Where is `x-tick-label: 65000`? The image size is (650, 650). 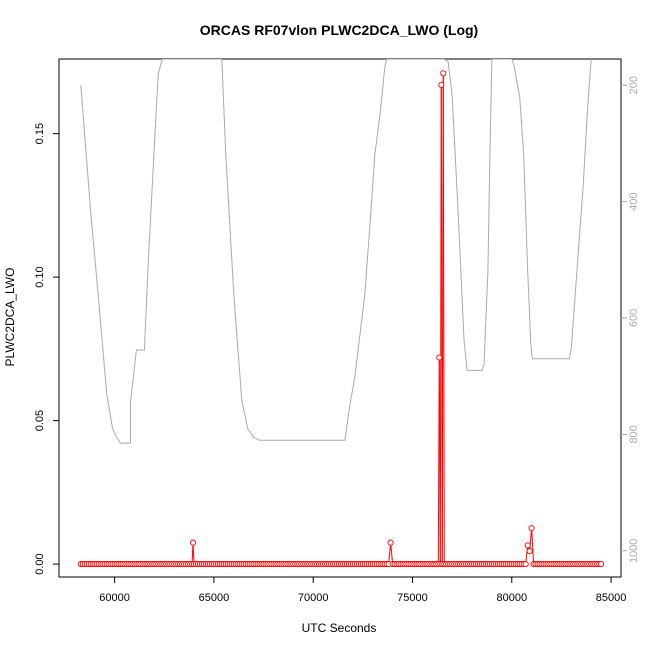
x-tick-label: 65000 is located at coordinates (214, 598).